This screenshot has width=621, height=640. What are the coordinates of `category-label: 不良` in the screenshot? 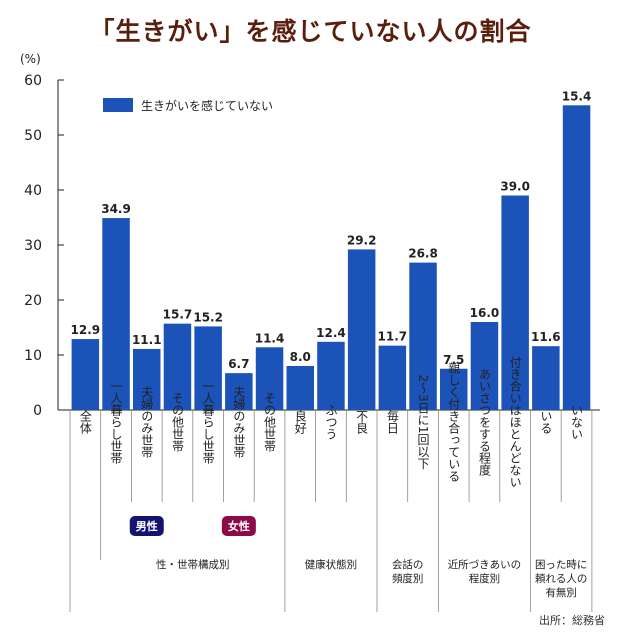 It's located at (362, 422).